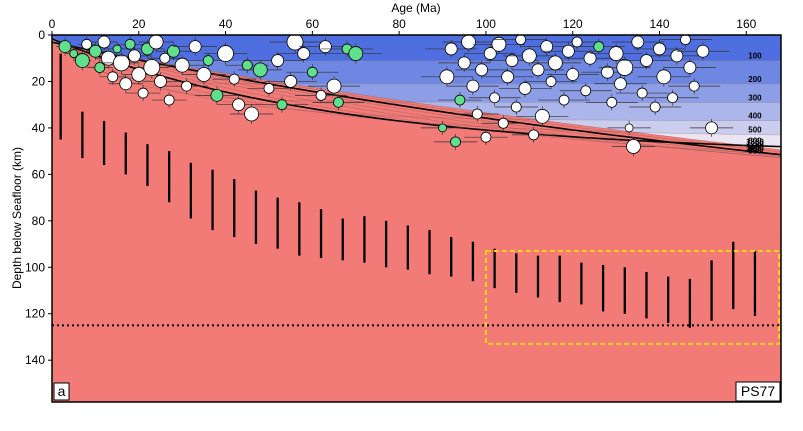  Describe the element at coordinates (415, 8) in the screenshot. I see `x-axis-title: Age (Ma)` at that location.